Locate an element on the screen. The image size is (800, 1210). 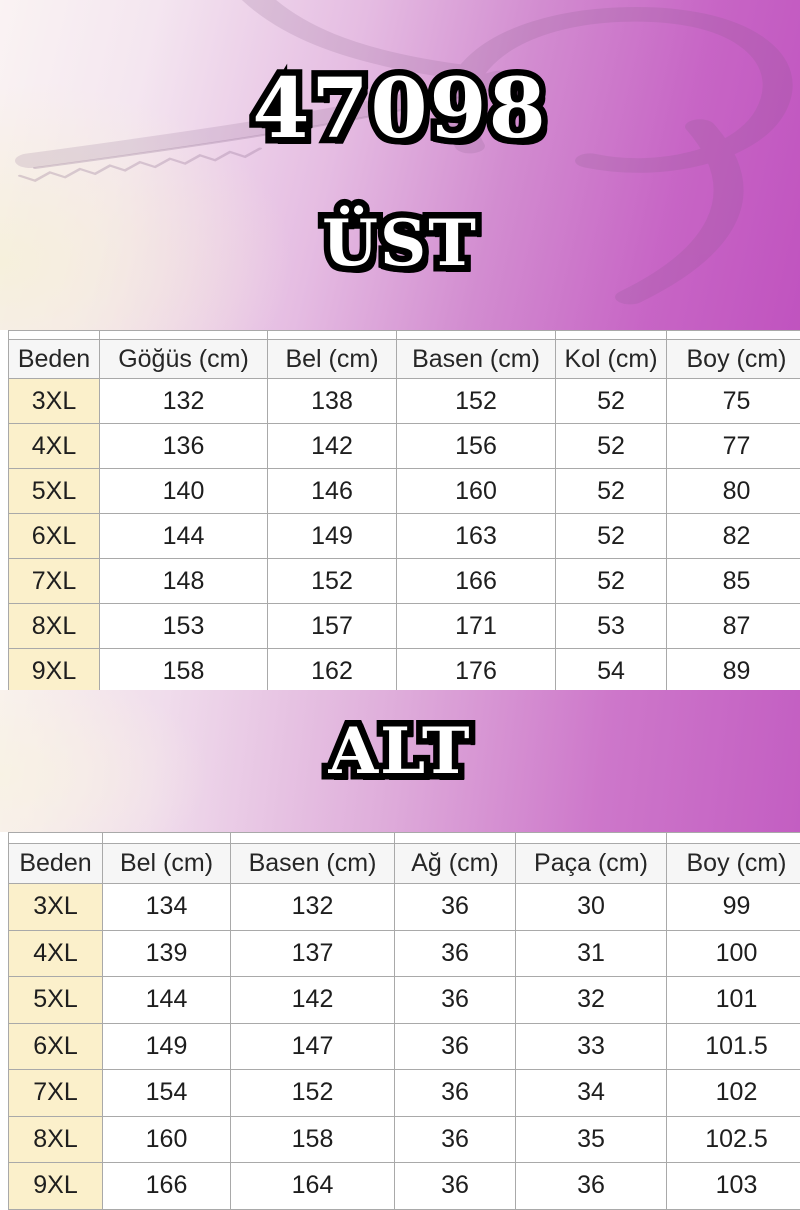
section-title-ust: ÜST is located at coordinates (399, 243).